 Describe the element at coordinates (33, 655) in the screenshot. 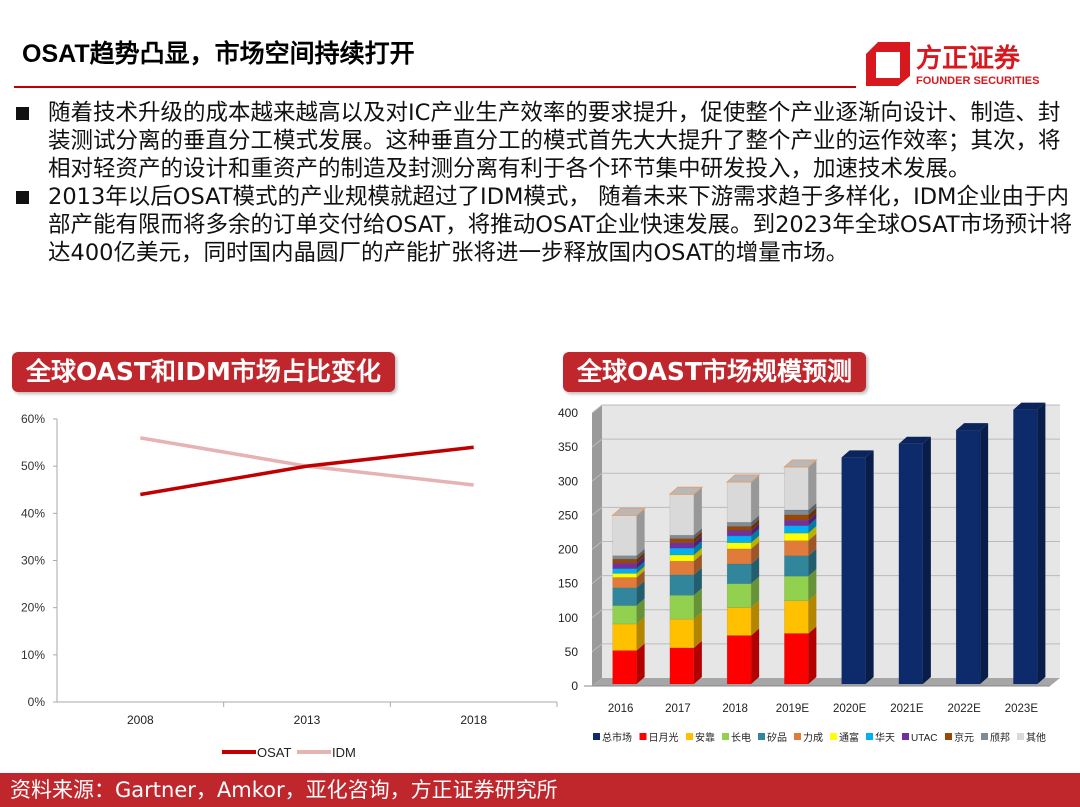

I see `y-tick-label: 10%` at that location.